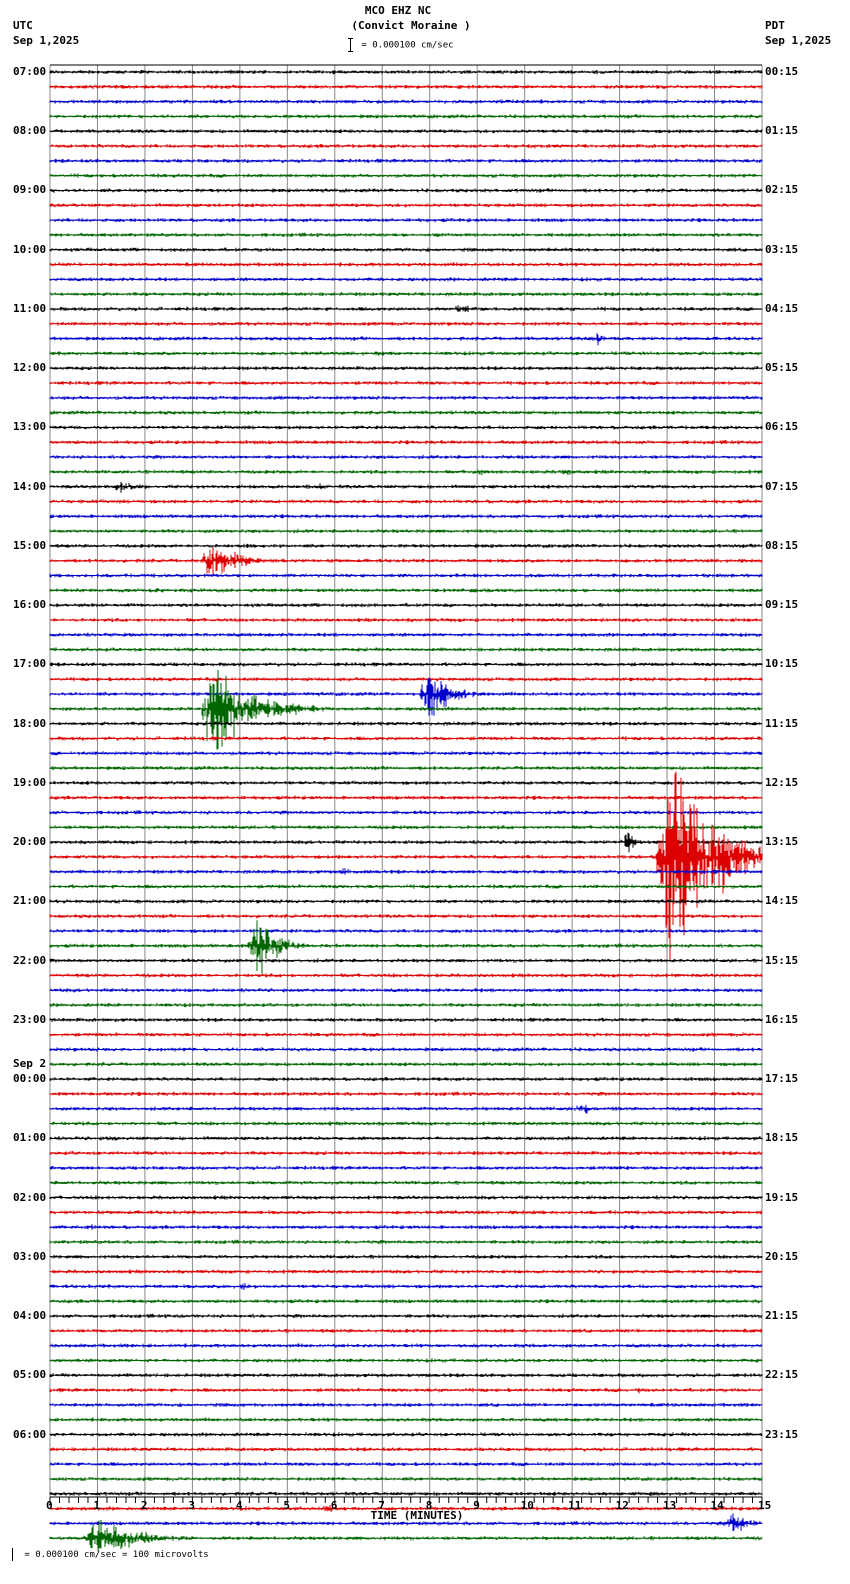 This screenshot has height=1584, width=850. I want to click on utc-hour-label: 05:00, so click(30, 1375).